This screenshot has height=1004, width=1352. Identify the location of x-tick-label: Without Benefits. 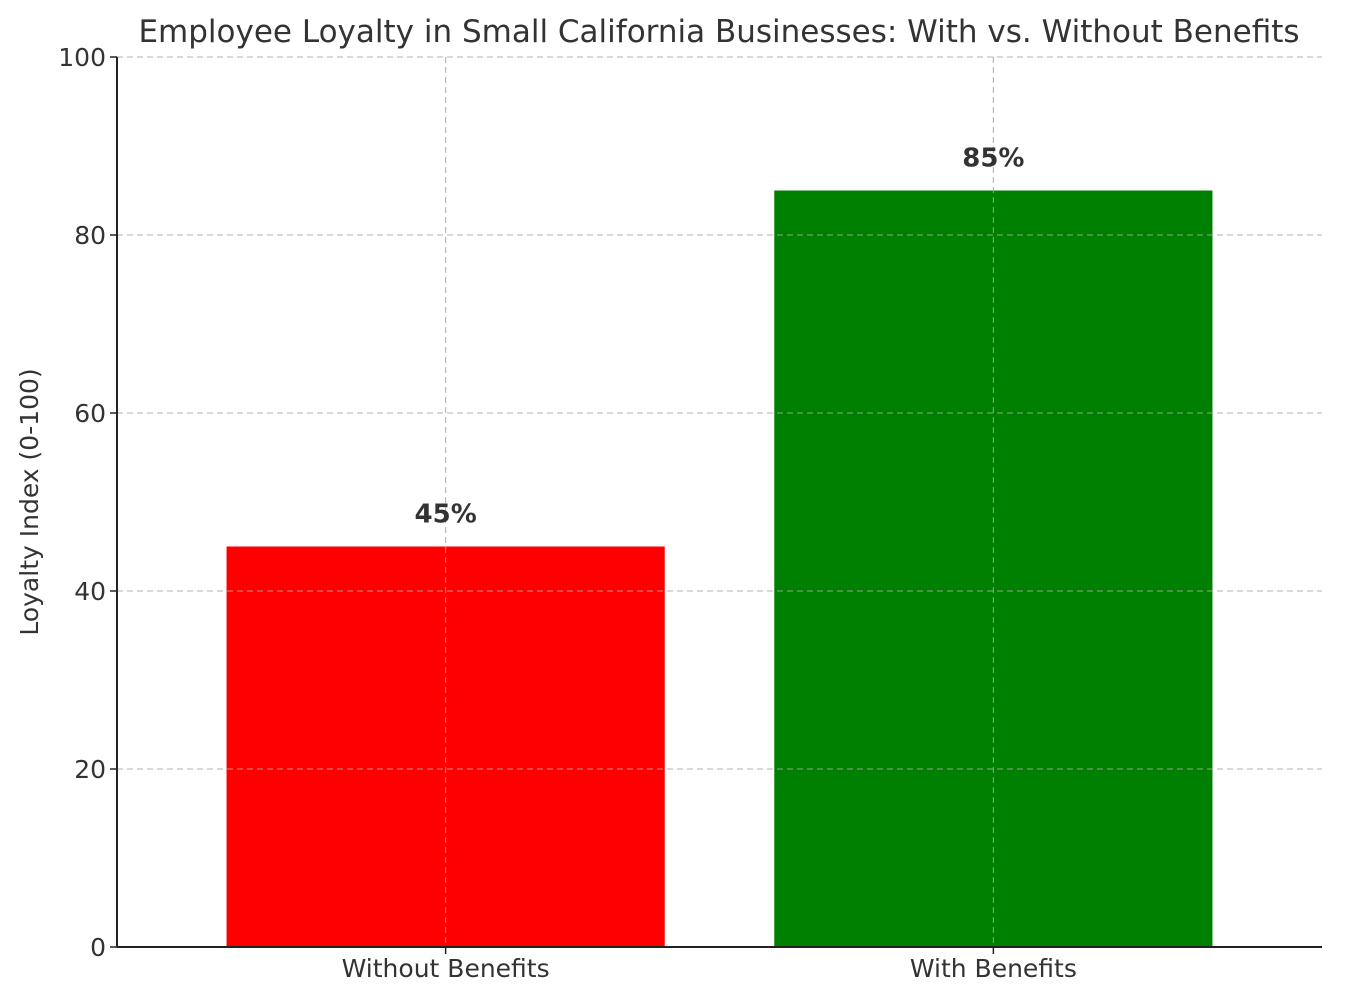
(446, 968).